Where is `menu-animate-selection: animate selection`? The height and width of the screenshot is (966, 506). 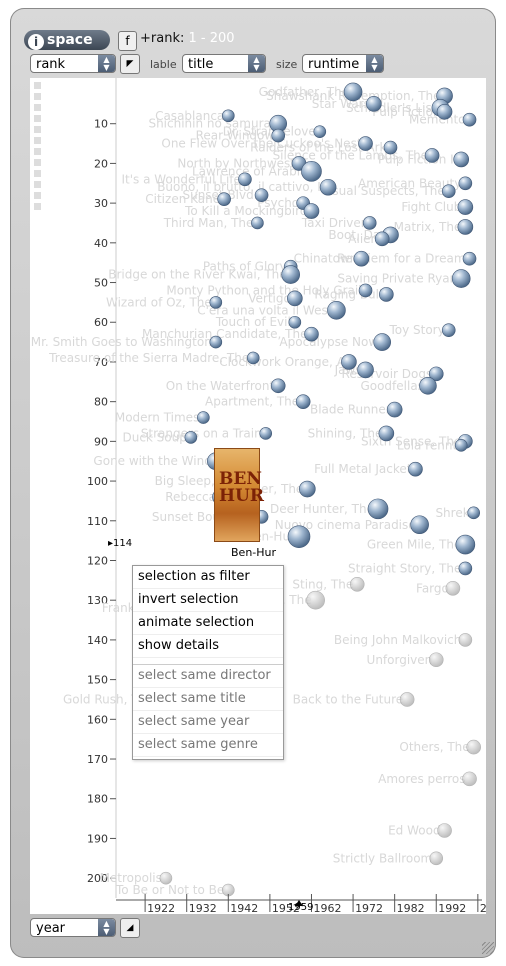
menu-animate-selection: animate selection is located at coordinates (208, 623).